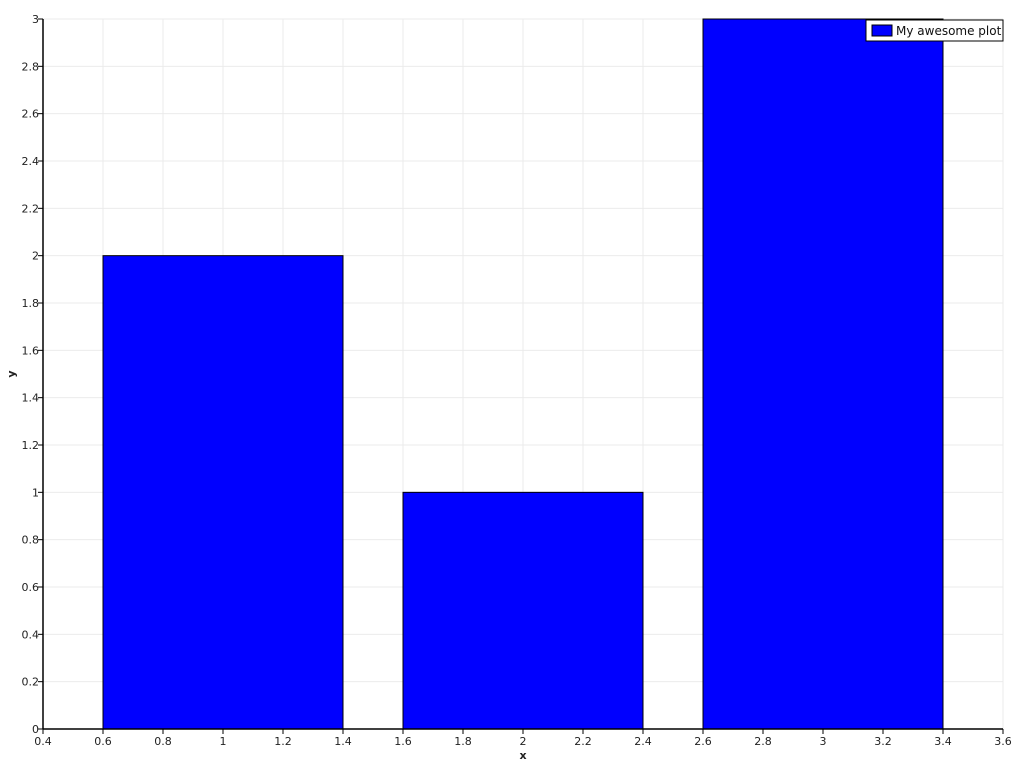  What do you see at coordinates (31, 587) in the screenshot?
I see `y-tick-label: 0.6` at bounding box center [31, 587].